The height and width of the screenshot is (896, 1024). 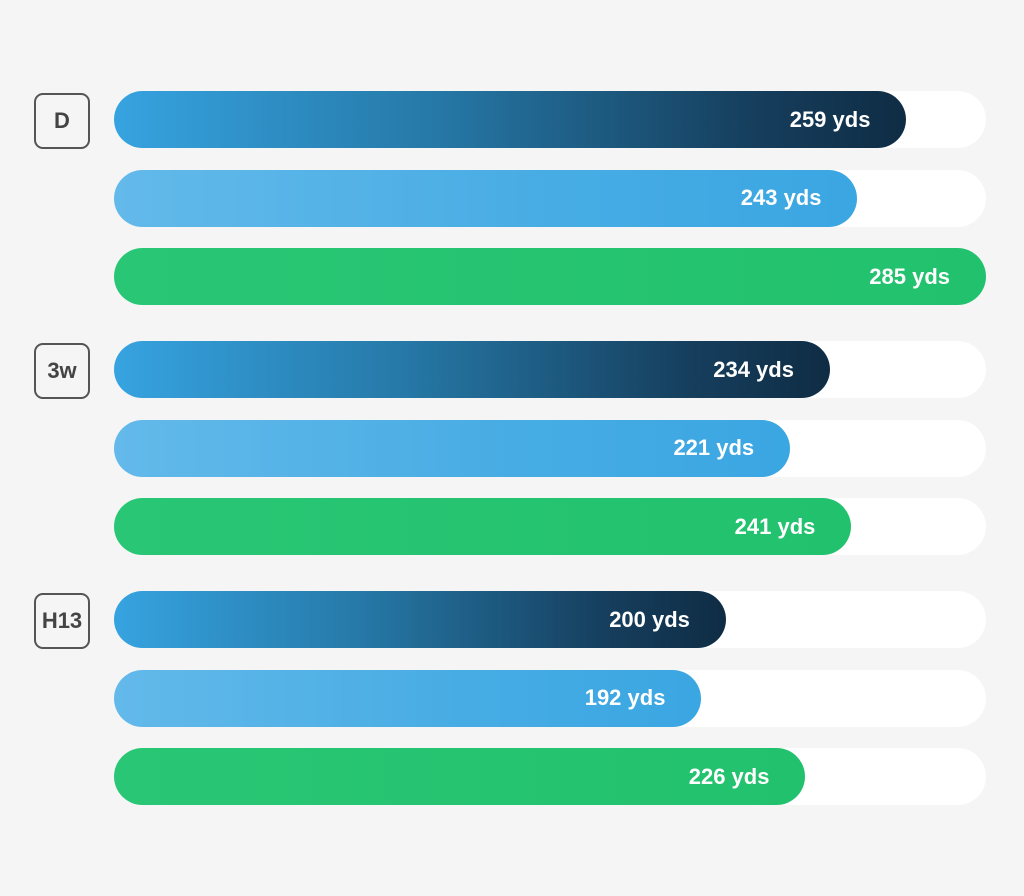 What do you see at coordinates (781, 197) in the screenshot?
I see `bar-value-label: 243 yds` at bounding box center [781, 197].